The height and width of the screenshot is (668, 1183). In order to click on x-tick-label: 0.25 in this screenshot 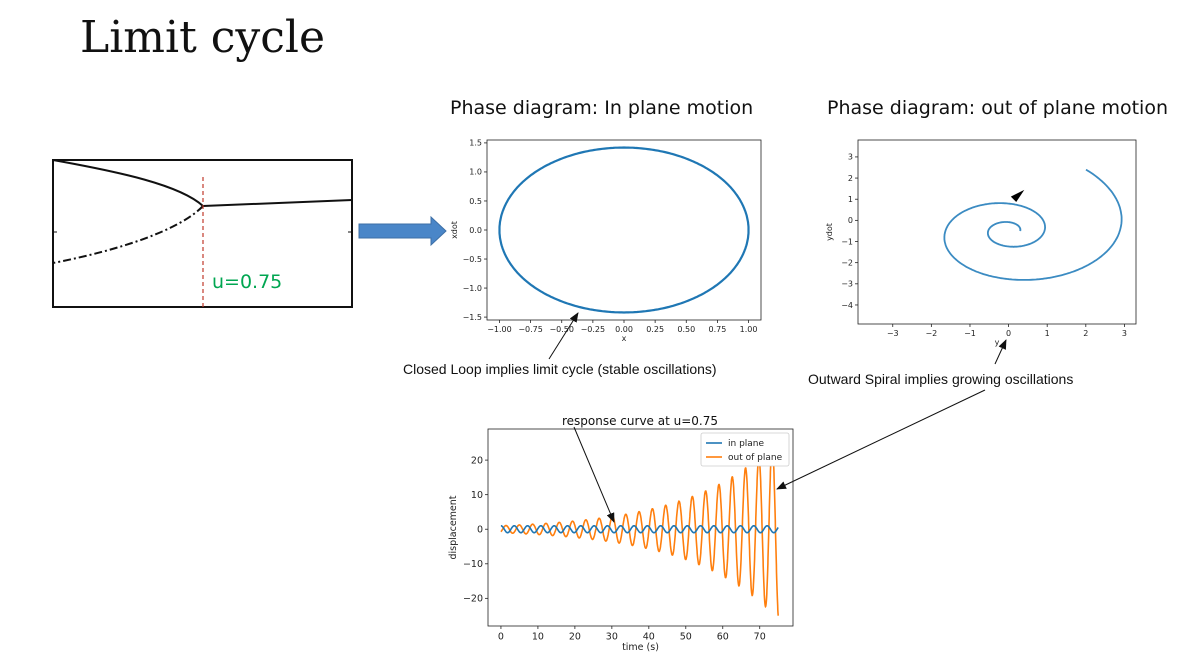, I will do `click(655, 329)`.